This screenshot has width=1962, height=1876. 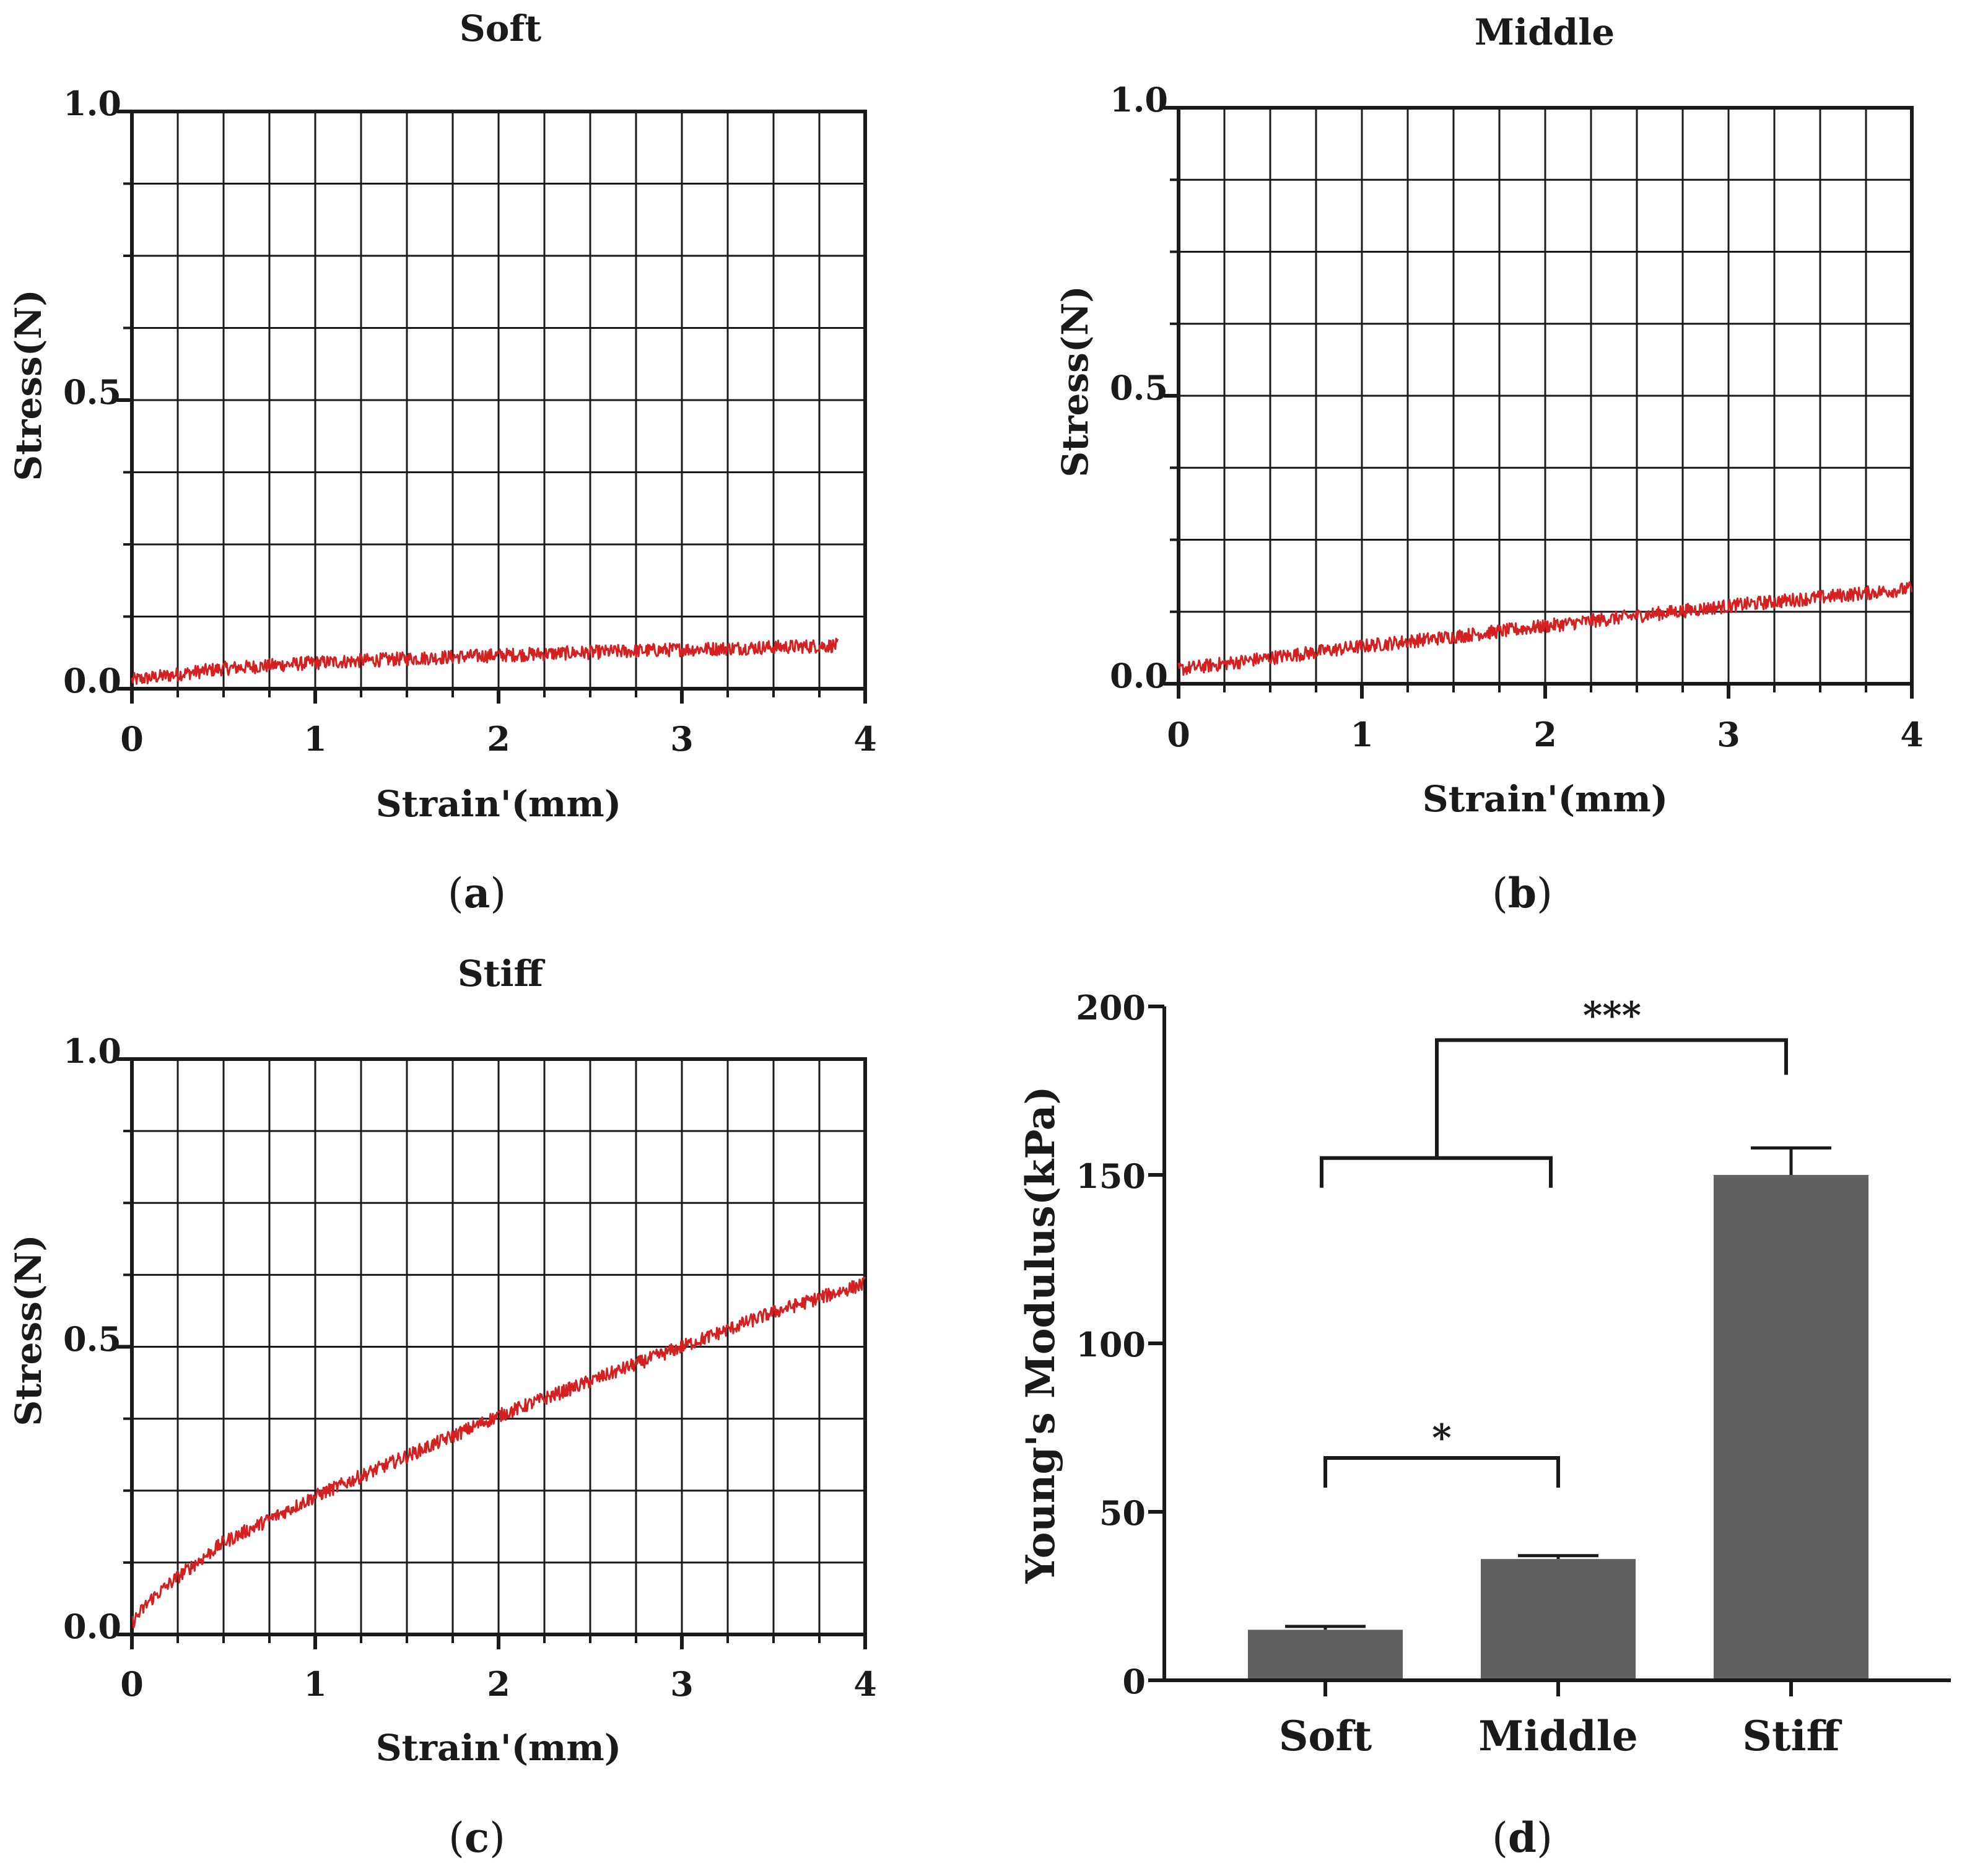 I want to click on stress-strain-line-middle, so click(x=1545, y=628).